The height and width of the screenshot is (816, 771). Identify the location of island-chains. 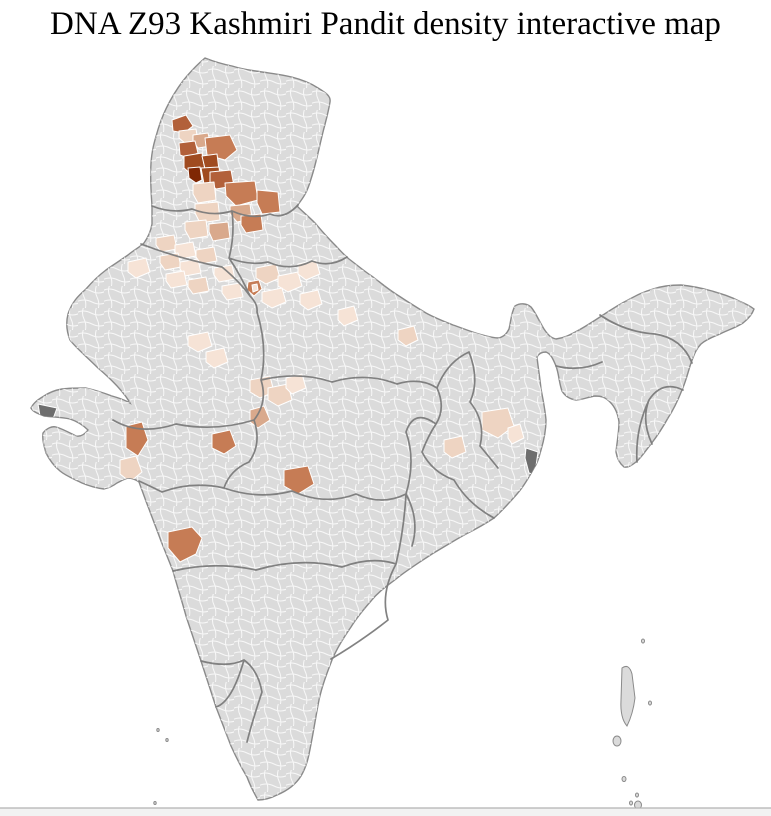
(402, 724).